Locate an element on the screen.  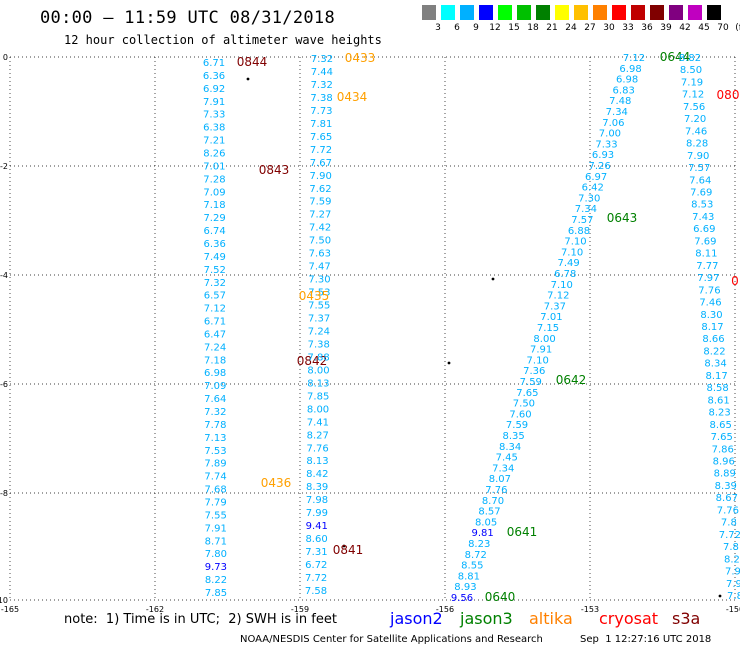
lat-tick-label: -2 is located at coordinates (4, 166).